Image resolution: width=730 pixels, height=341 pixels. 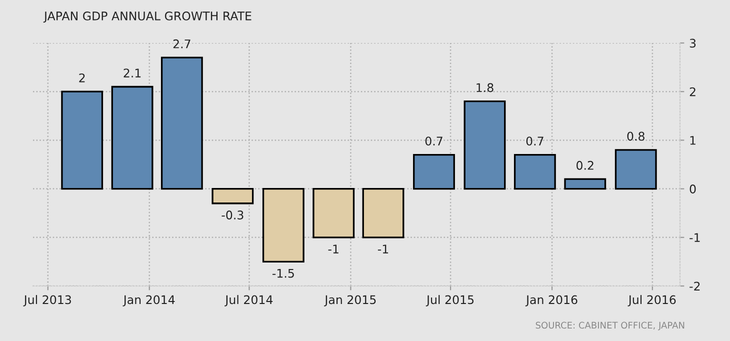 What do you see at coordinates (695, 286) in the screenshot?
I see `y-tick-label: -2` at bounding box center [695, 286].